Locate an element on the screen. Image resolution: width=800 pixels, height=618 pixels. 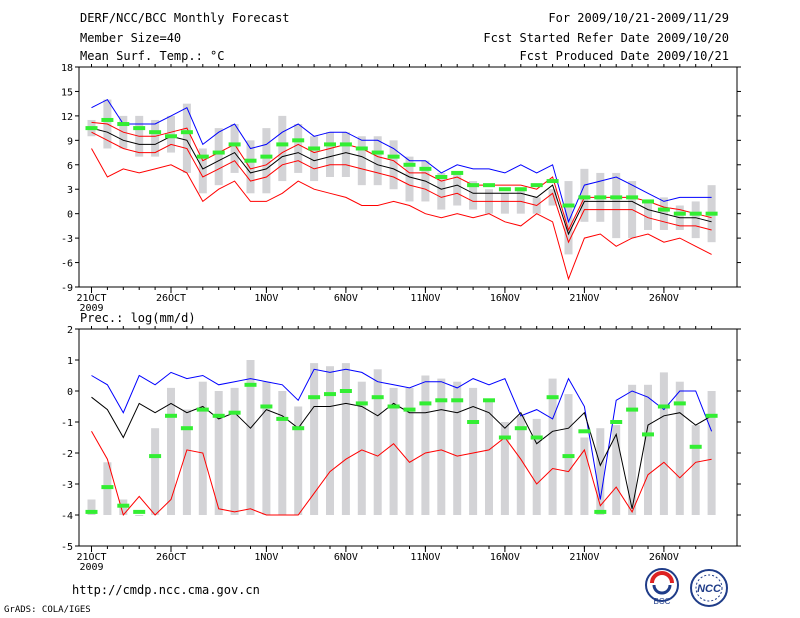
prec-y-tick-label: -5 is located at coordinates (67, 547).